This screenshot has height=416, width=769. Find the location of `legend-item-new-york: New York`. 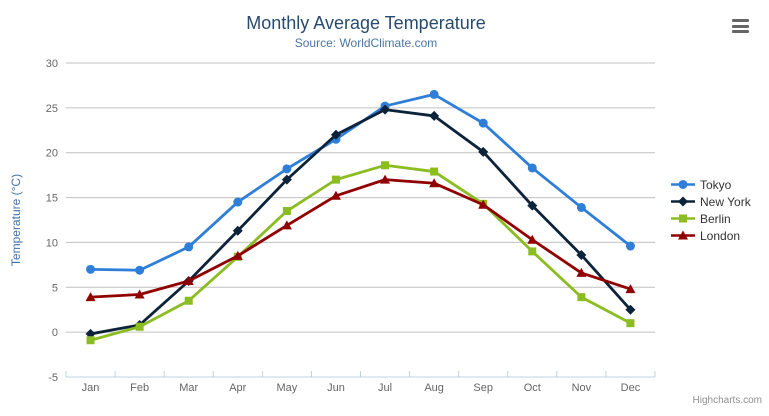

legend-item-new-york: New York is located at coordinates (711, 201).